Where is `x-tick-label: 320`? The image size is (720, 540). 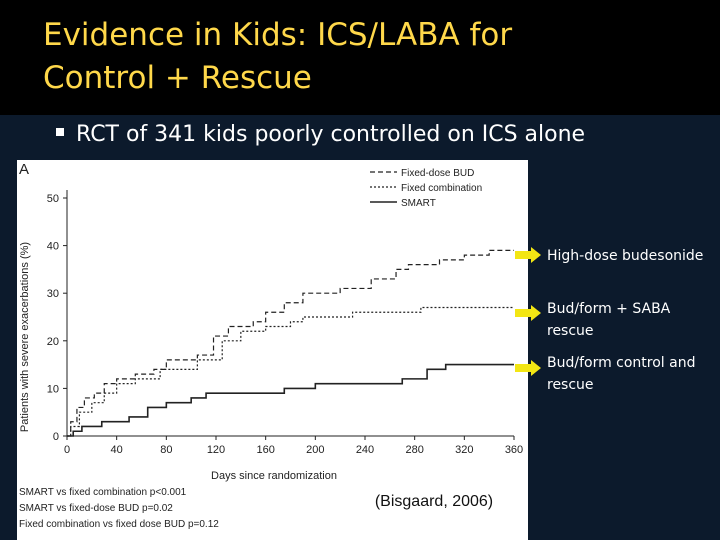
x-tick-label: 320 is located at coordinates (464, 450).